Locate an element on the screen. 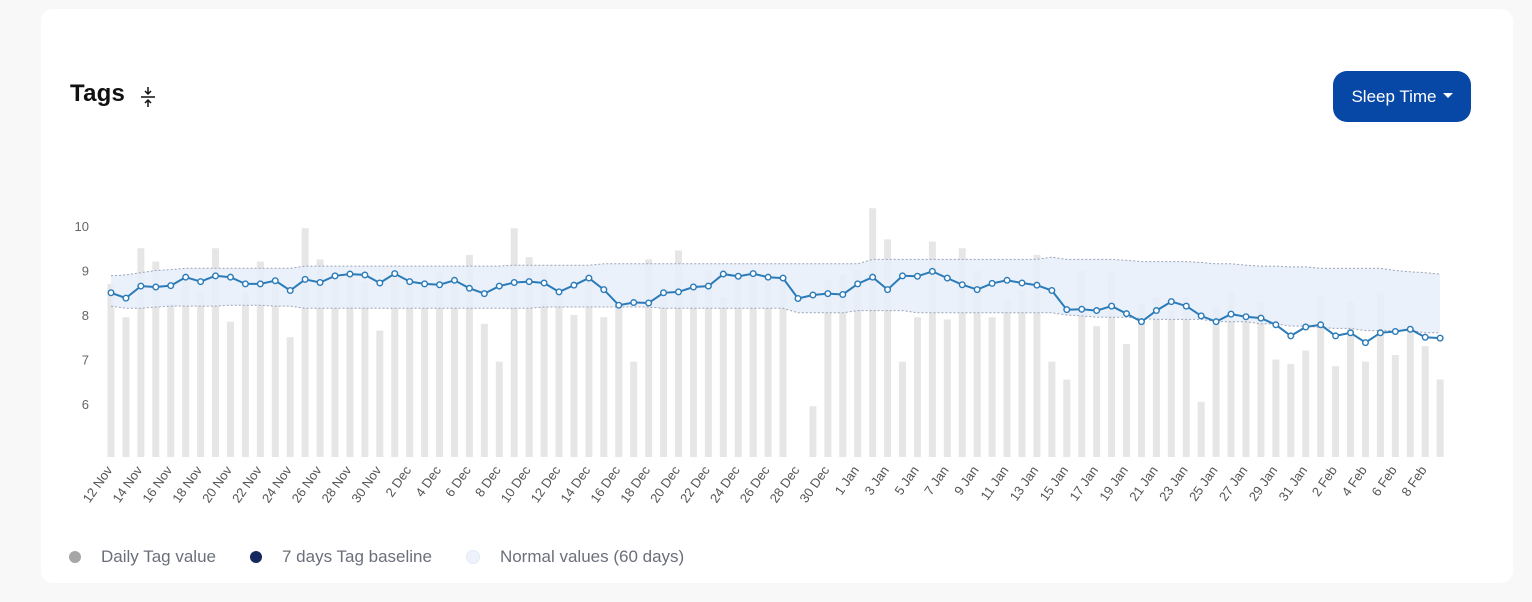 Image resolution: width=1532 pixels, height=602 pixels. x-tick-label: 13 Jan is located at coordinates (1024, 483).